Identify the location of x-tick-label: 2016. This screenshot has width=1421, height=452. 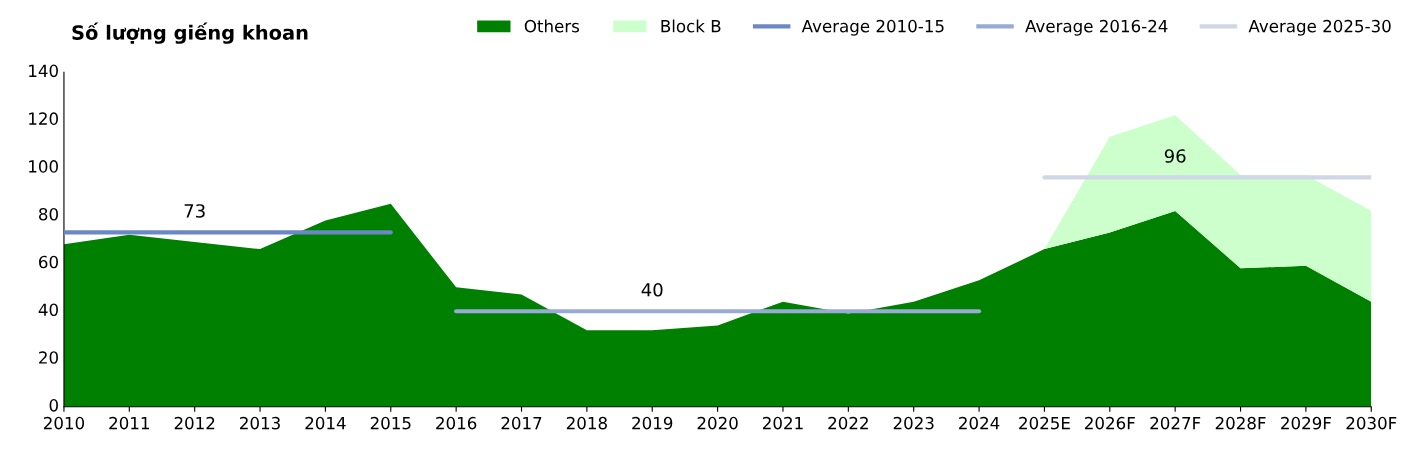
(456, 423).